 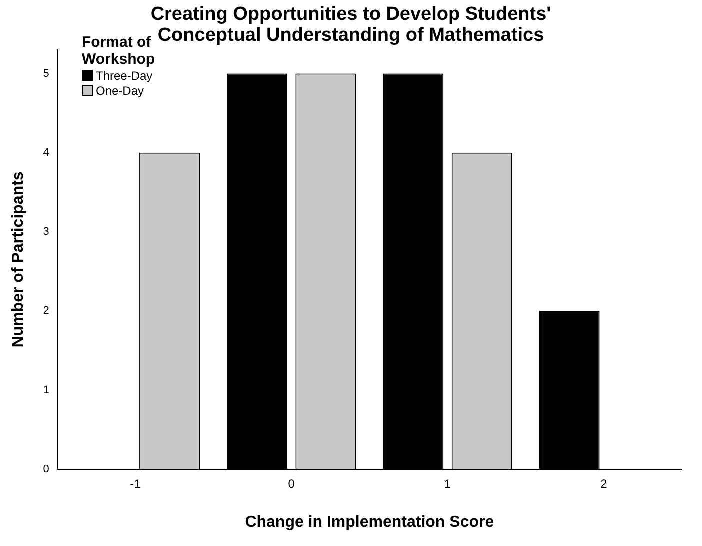 I want to click on legend-label: One-Day, so click(x=120, y=91).